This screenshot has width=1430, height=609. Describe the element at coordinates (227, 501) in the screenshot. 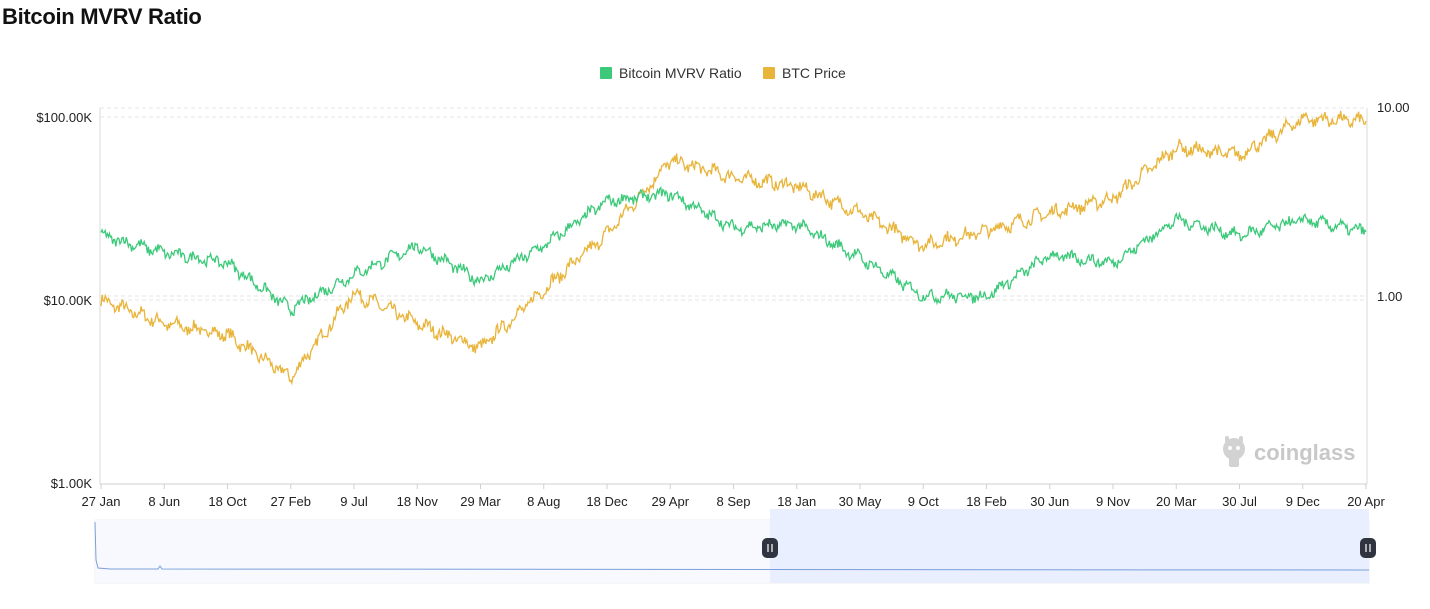

I see `x-tick-label: 18 Oct` at that location.